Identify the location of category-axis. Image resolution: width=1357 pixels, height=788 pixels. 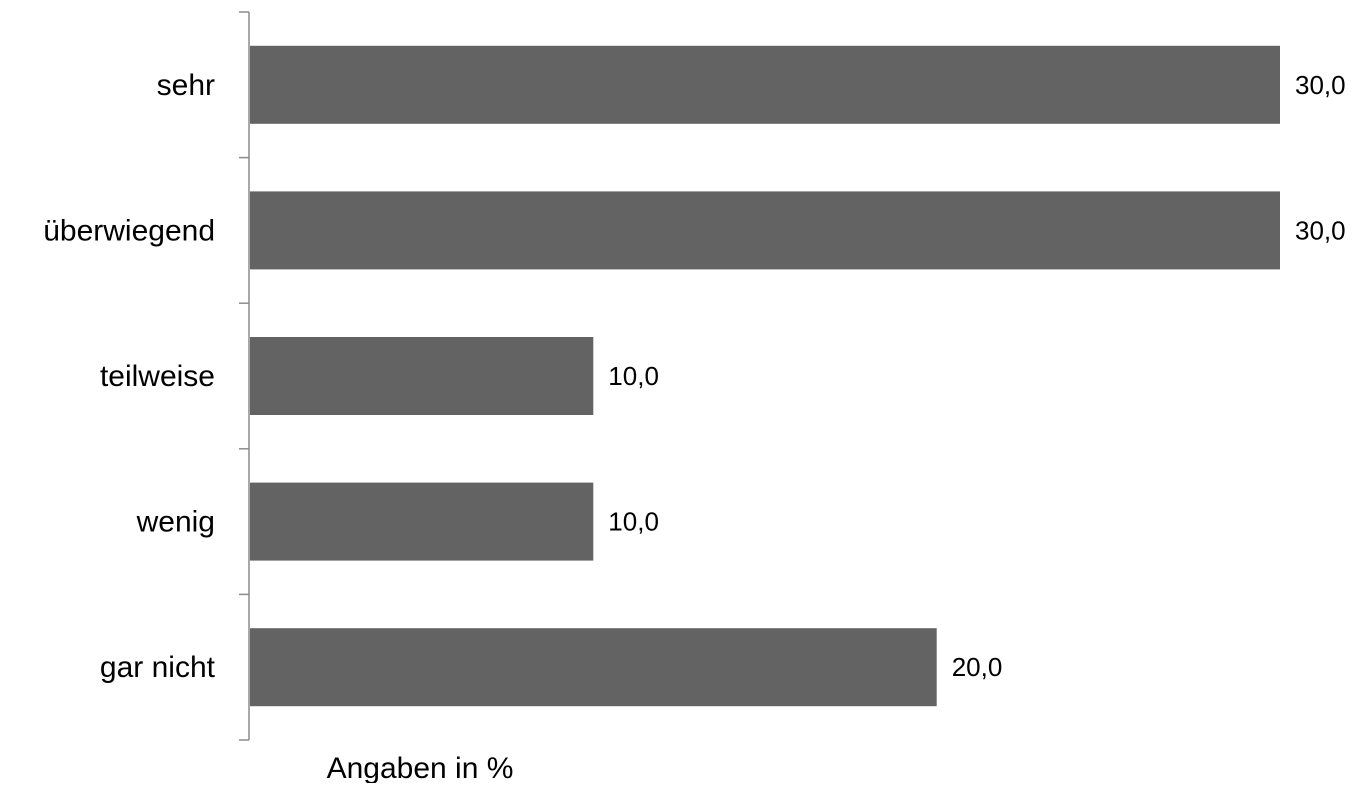
(244, 376).